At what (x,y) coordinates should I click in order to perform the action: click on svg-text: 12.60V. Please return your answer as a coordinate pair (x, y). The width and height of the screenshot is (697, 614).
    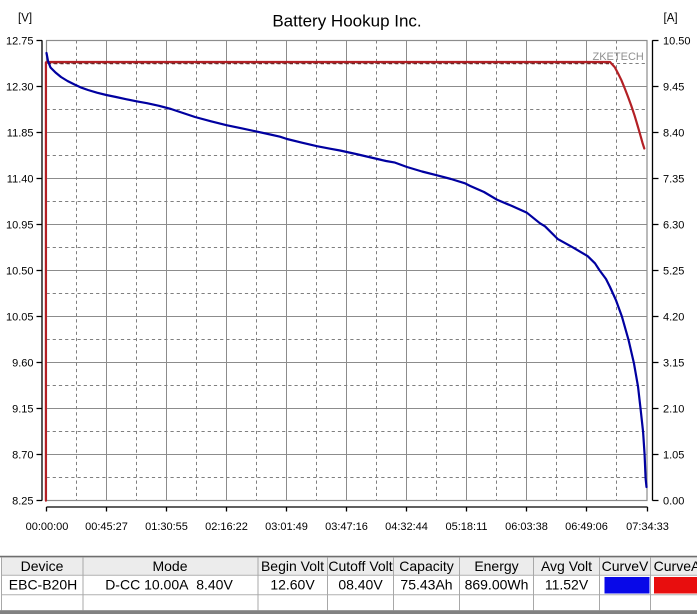
    Looking at the image, I should click on (292, 585).